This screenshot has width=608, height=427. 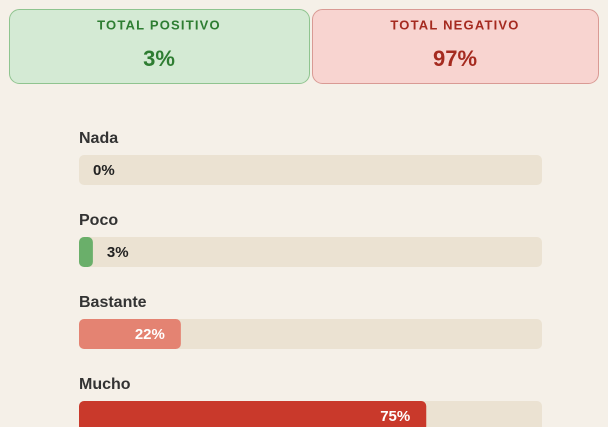 What do you see at coordinates (455, 58) in the screenshot?
I see `card-value: 97%` at bounding box center [455, 58].